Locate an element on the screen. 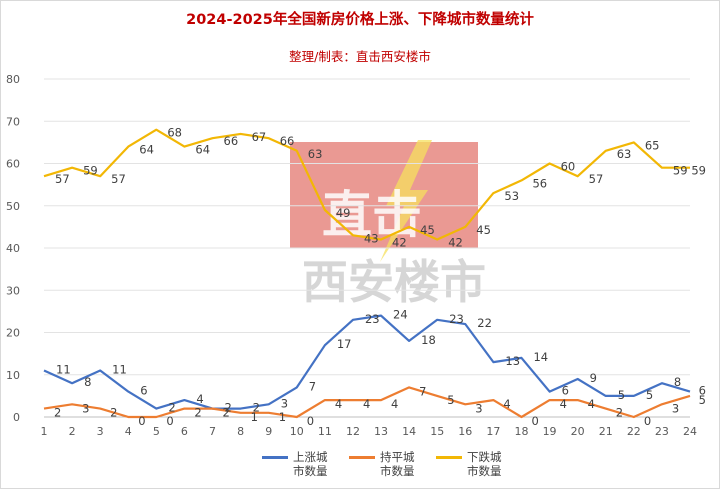 The image size is (720, 489). x-tick-label: 19 is located at coordinates (550, 431).